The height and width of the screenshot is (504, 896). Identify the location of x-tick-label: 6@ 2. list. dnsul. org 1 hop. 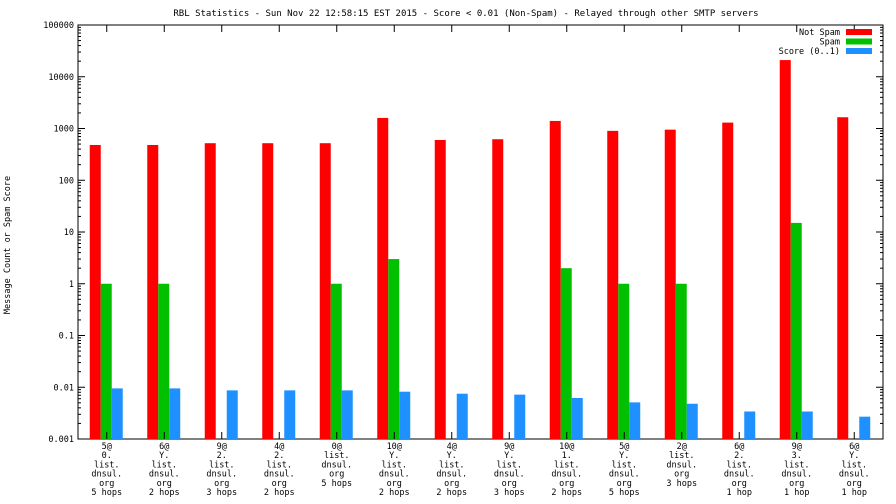
(739, 470).